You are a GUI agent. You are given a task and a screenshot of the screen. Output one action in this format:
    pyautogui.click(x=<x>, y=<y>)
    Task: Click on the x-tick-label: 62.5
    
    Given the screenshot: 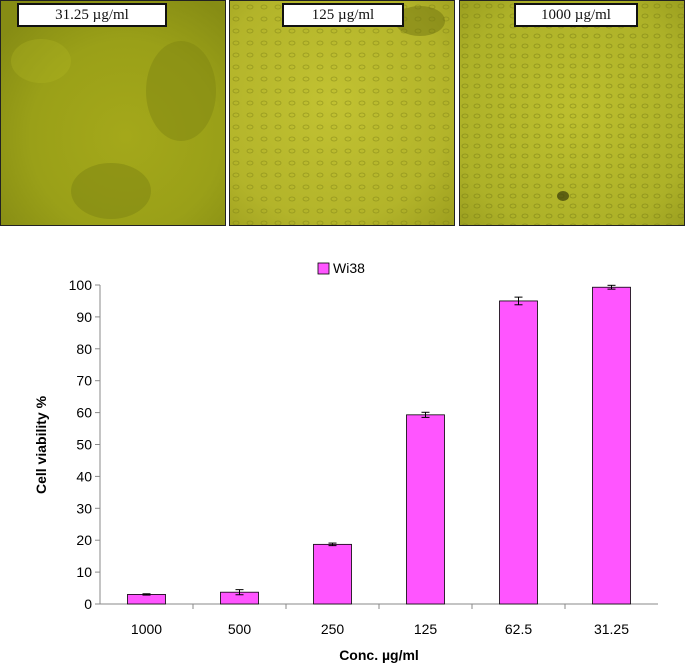 What is the action you would take?
    pyautogui.click(x=518, y=629)
    